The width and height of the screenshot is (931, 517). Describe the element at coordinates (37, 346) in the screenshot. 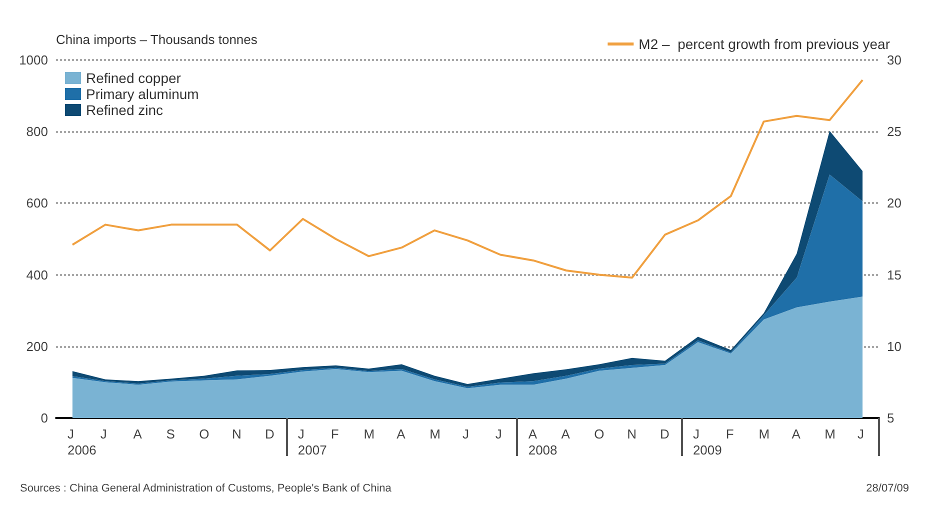

I see `y-tick-label: 200` at that location.